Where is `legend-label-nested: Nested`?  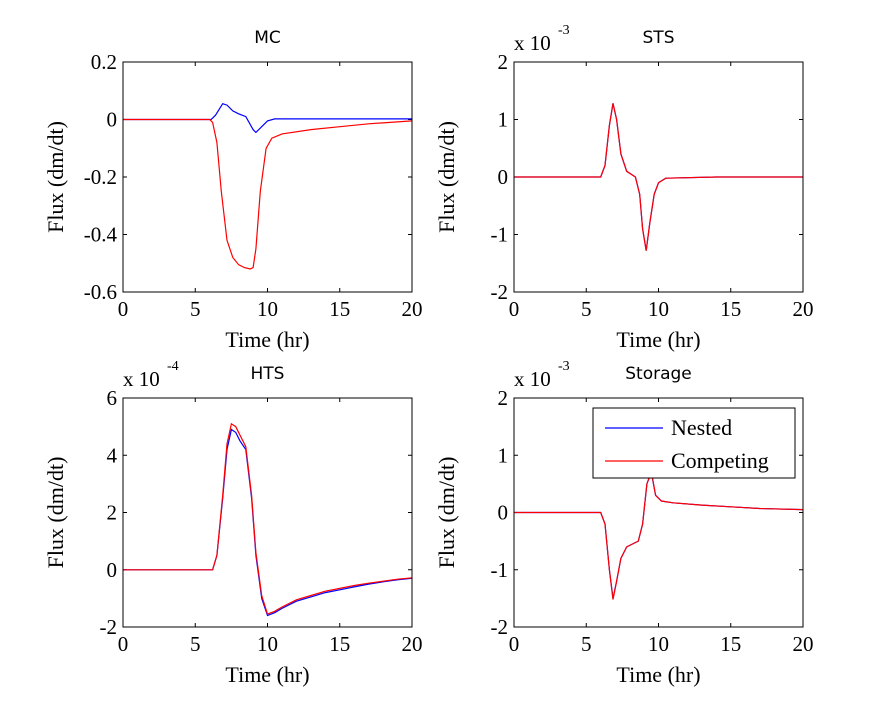 legend-label-nested: Nested is located at coordinates (701, 427).